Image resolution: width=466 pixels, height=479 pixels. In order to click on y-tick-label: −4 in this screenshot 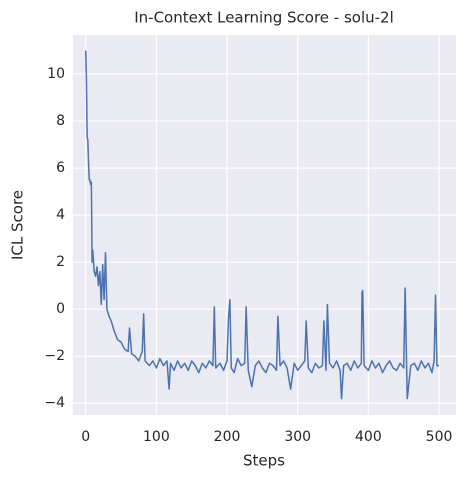, I will do `click(54, 403)`.